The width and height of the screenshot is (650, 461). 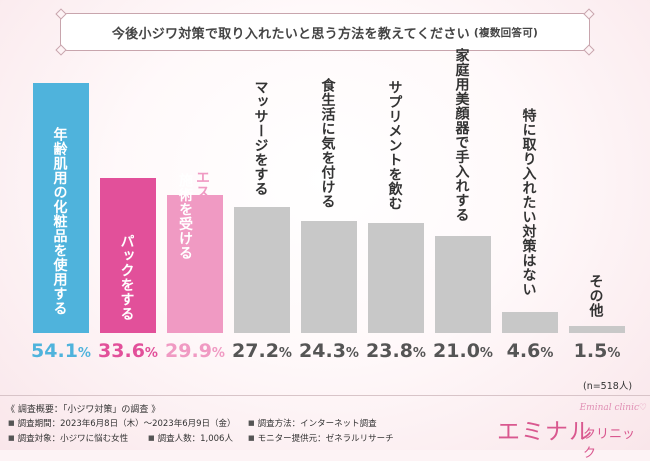 What do you see at coordinates (59, 221) in the screenshot?
I see `bar-label-1: 年齢肌用の化粧品を使用する` at bounding box center [59, 221].